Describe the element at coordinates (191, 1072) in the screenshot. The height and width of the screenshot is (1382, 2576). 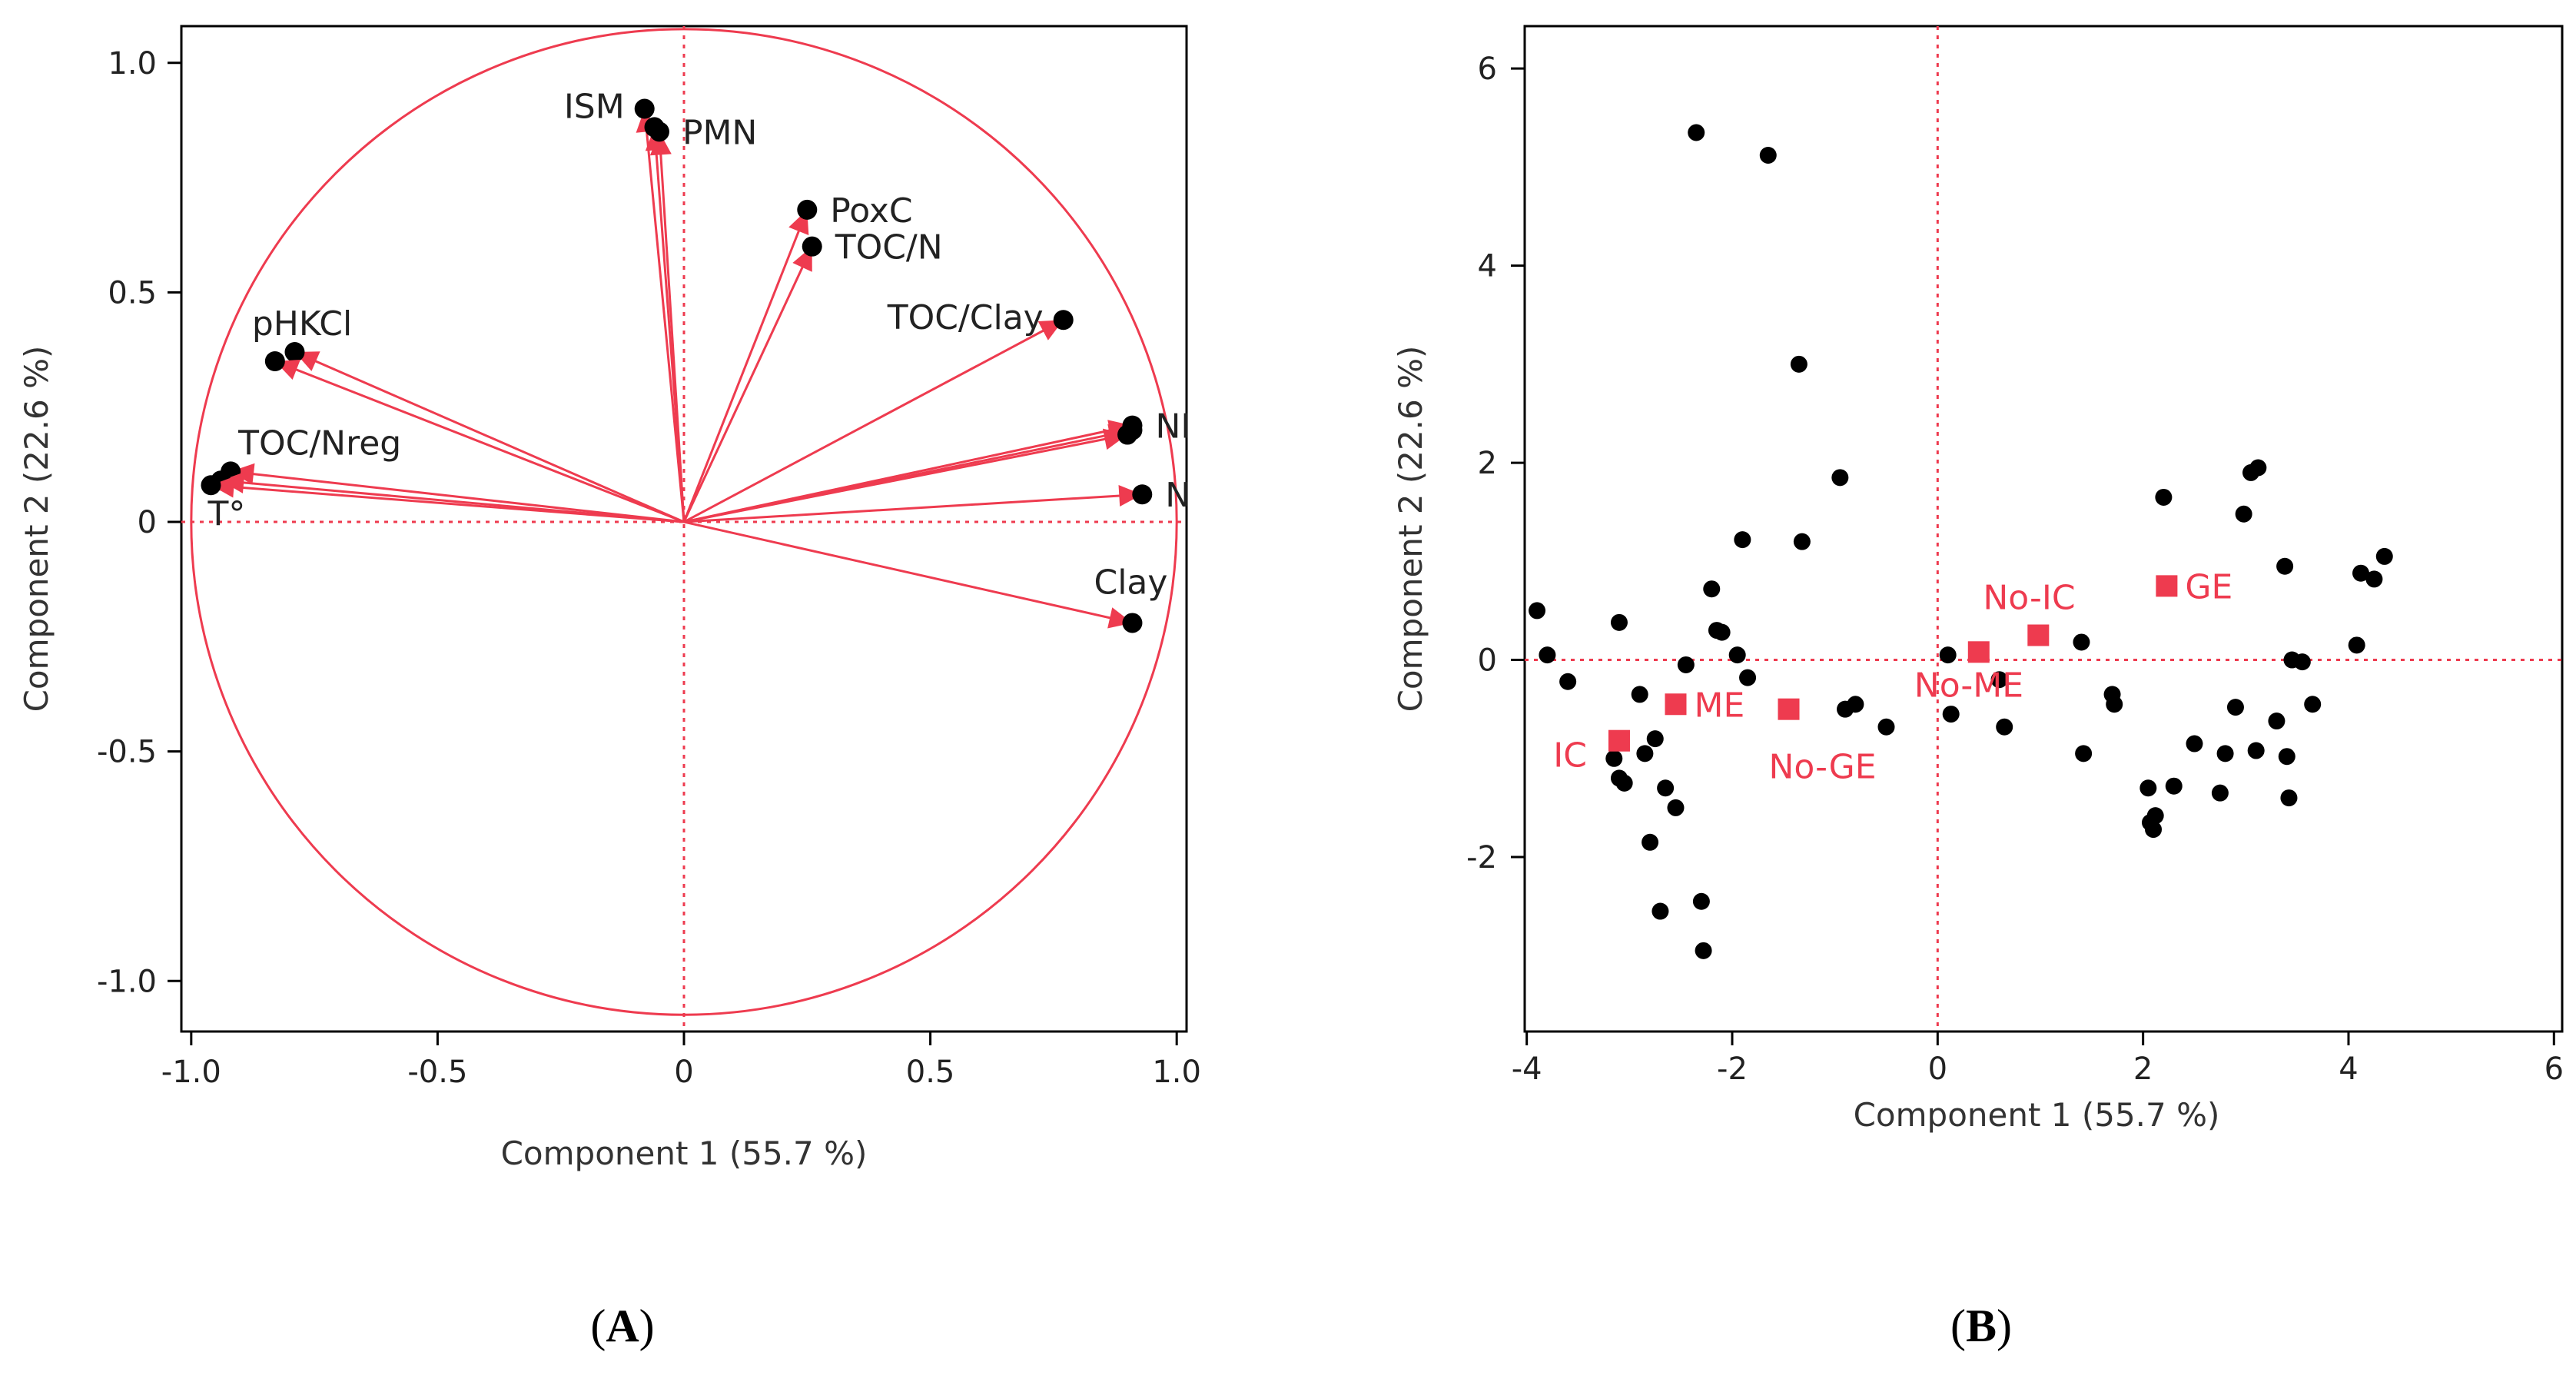
I see `x-tick-label: -1.0` at that location.